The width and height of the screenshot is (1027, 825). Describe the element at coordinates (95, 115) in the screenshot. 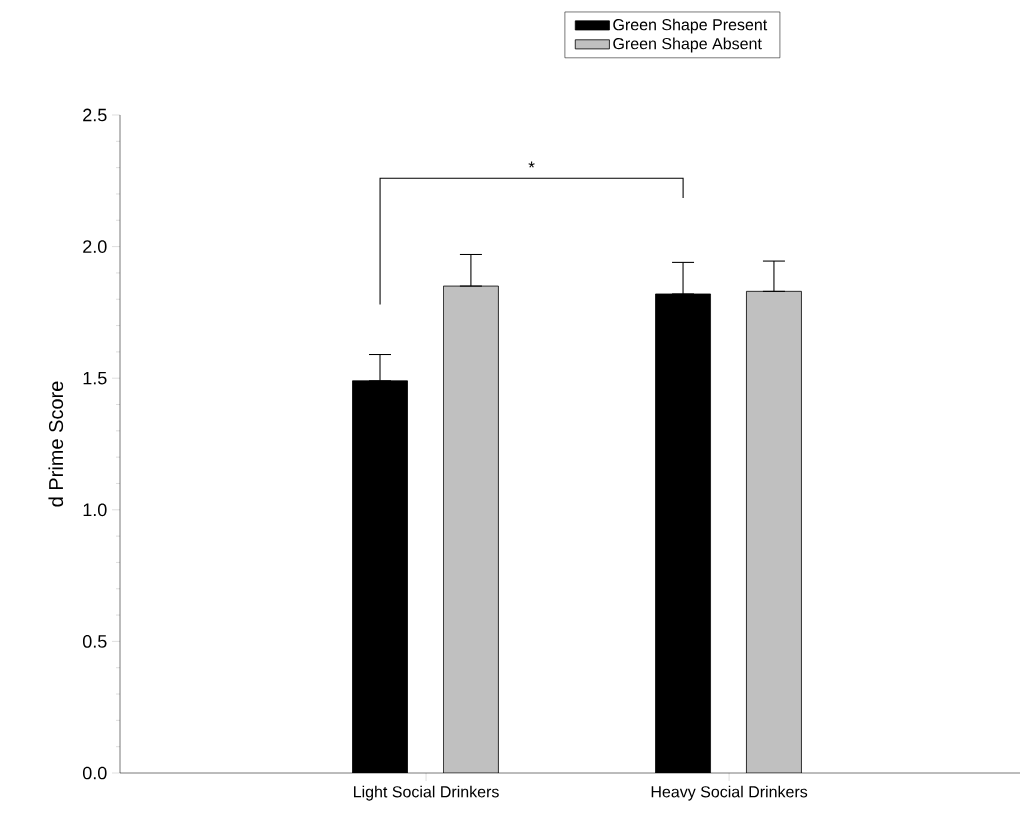

I see `y-tick-label: 2.5` at that location.